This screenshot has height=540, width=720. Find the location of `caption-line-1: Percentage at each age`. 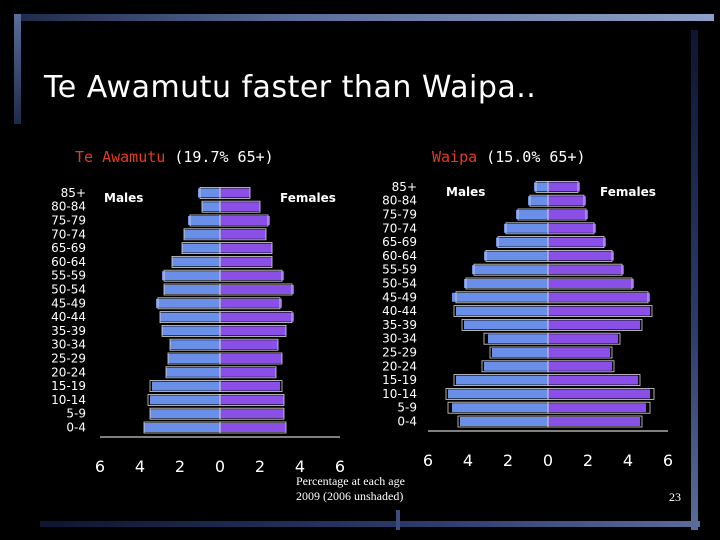

caption-line-1: Percentage at each age is located at coordinates (350, 481).